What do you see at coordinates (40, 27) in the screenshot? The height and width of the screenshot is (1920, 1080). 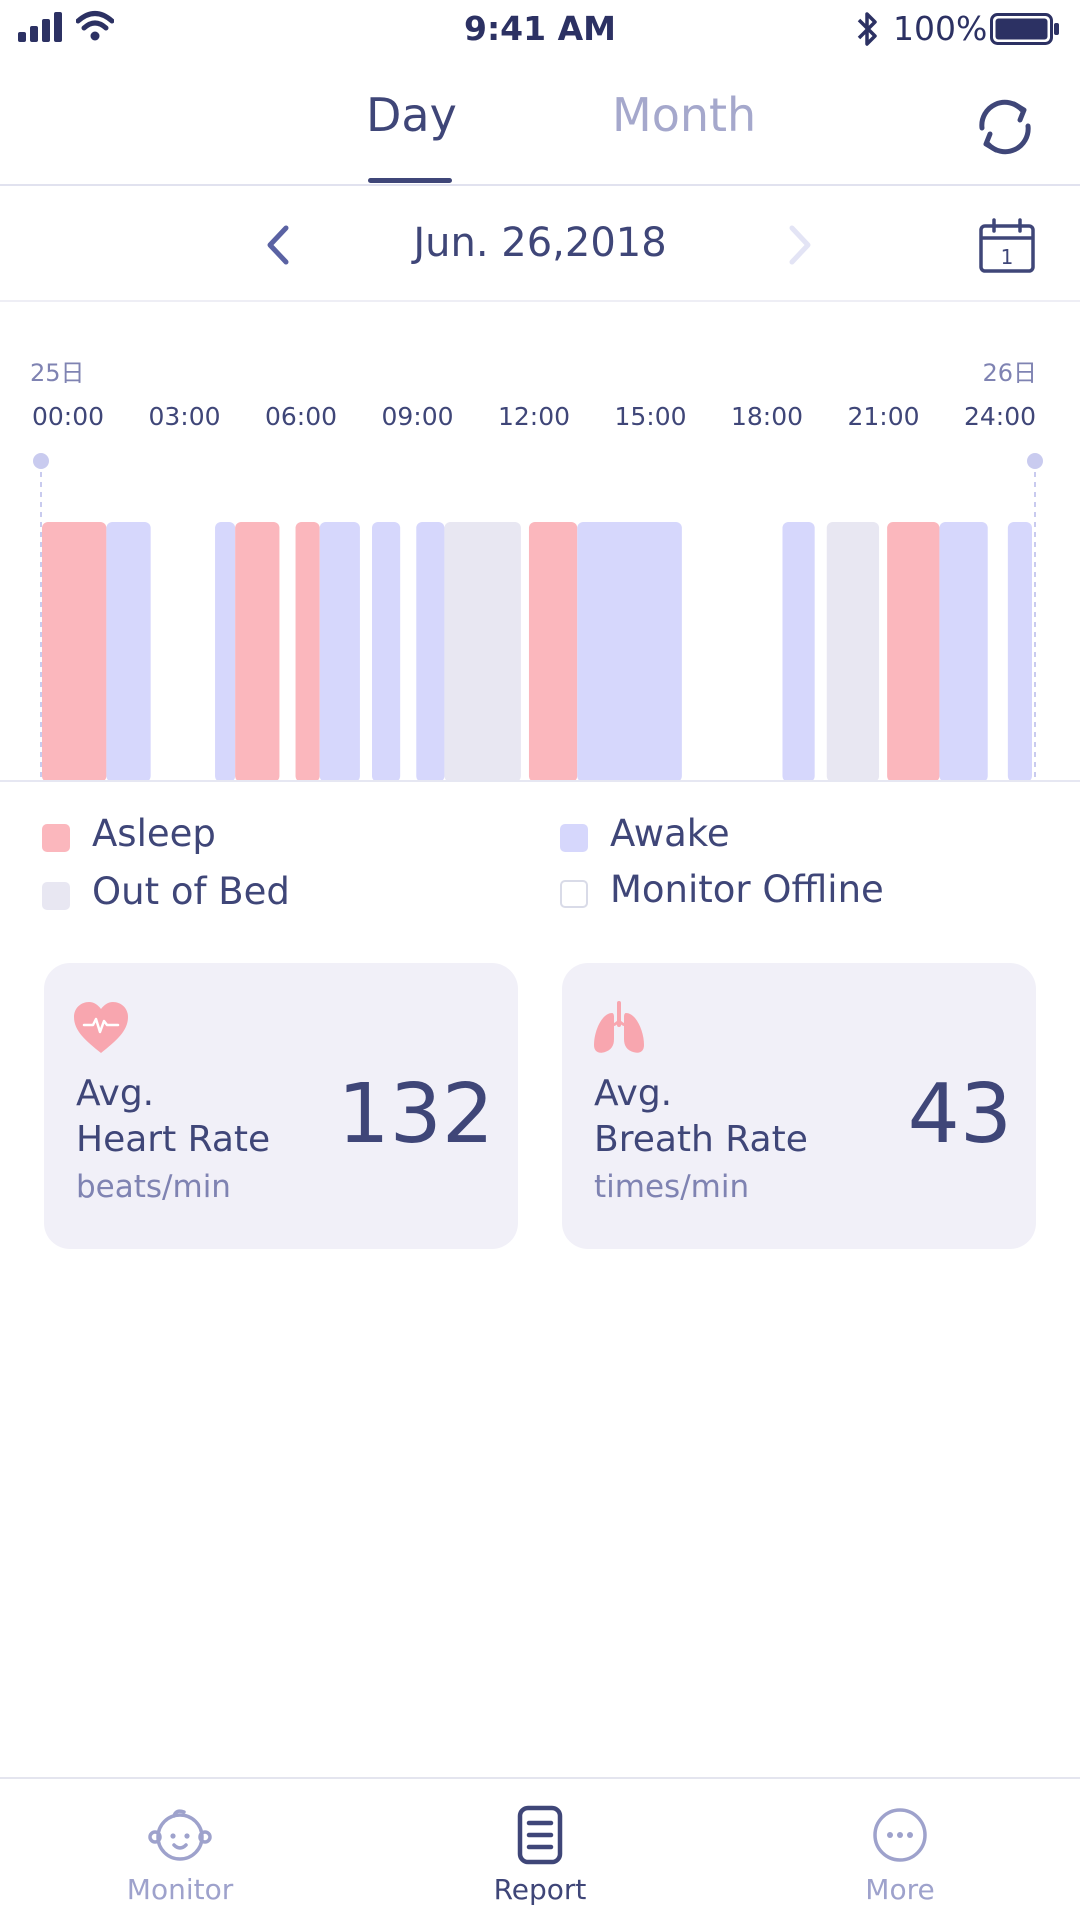 I see `signal-icon` at bounding box center [40, 27].